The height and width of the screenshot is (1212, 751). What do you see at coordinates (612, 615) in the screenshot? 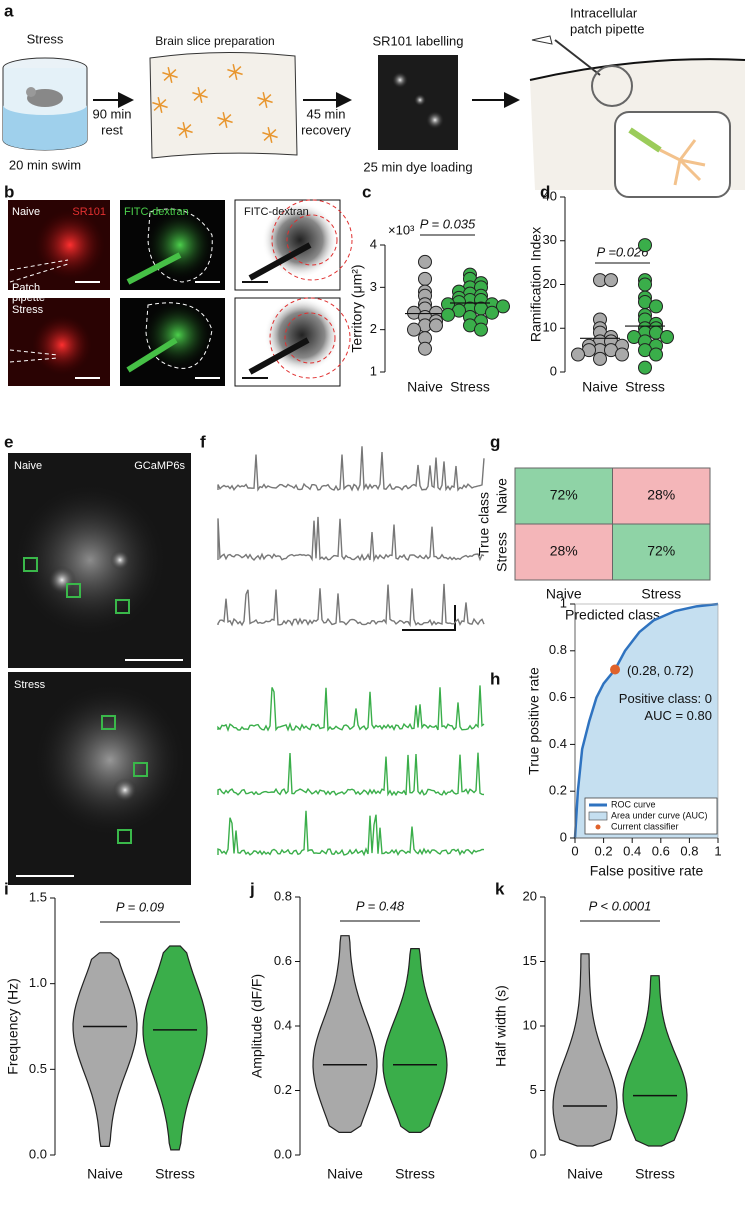
I see `x-axis-label: Predicted class` at bounding box center [612, 615].